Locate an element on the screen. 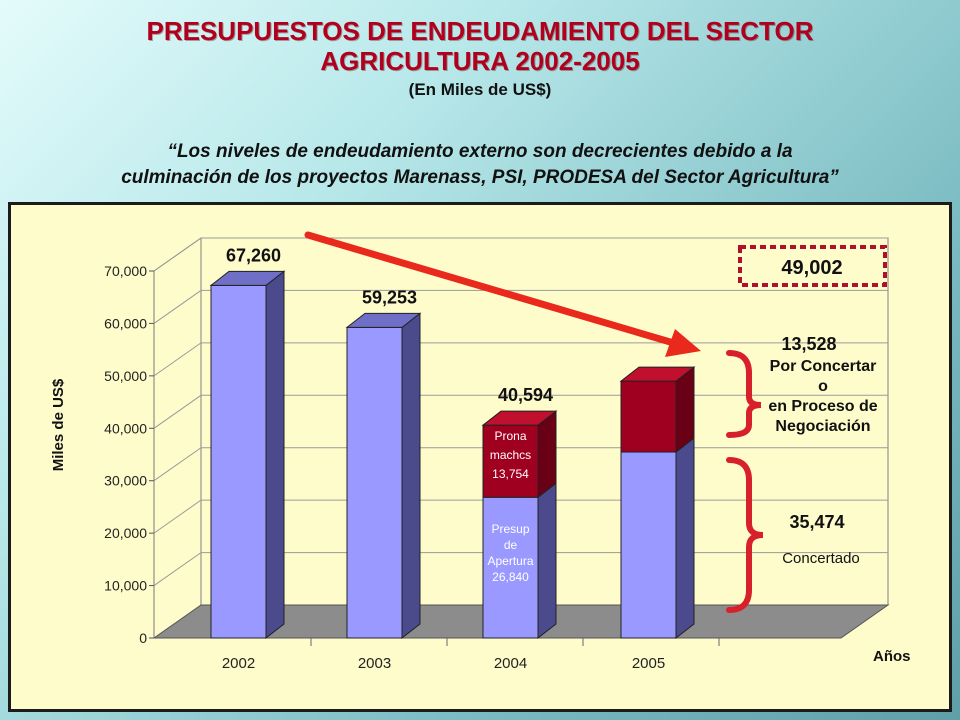 This screenshot has height=720, width=960. bar-2004-top is located at coordinates (519, 418).